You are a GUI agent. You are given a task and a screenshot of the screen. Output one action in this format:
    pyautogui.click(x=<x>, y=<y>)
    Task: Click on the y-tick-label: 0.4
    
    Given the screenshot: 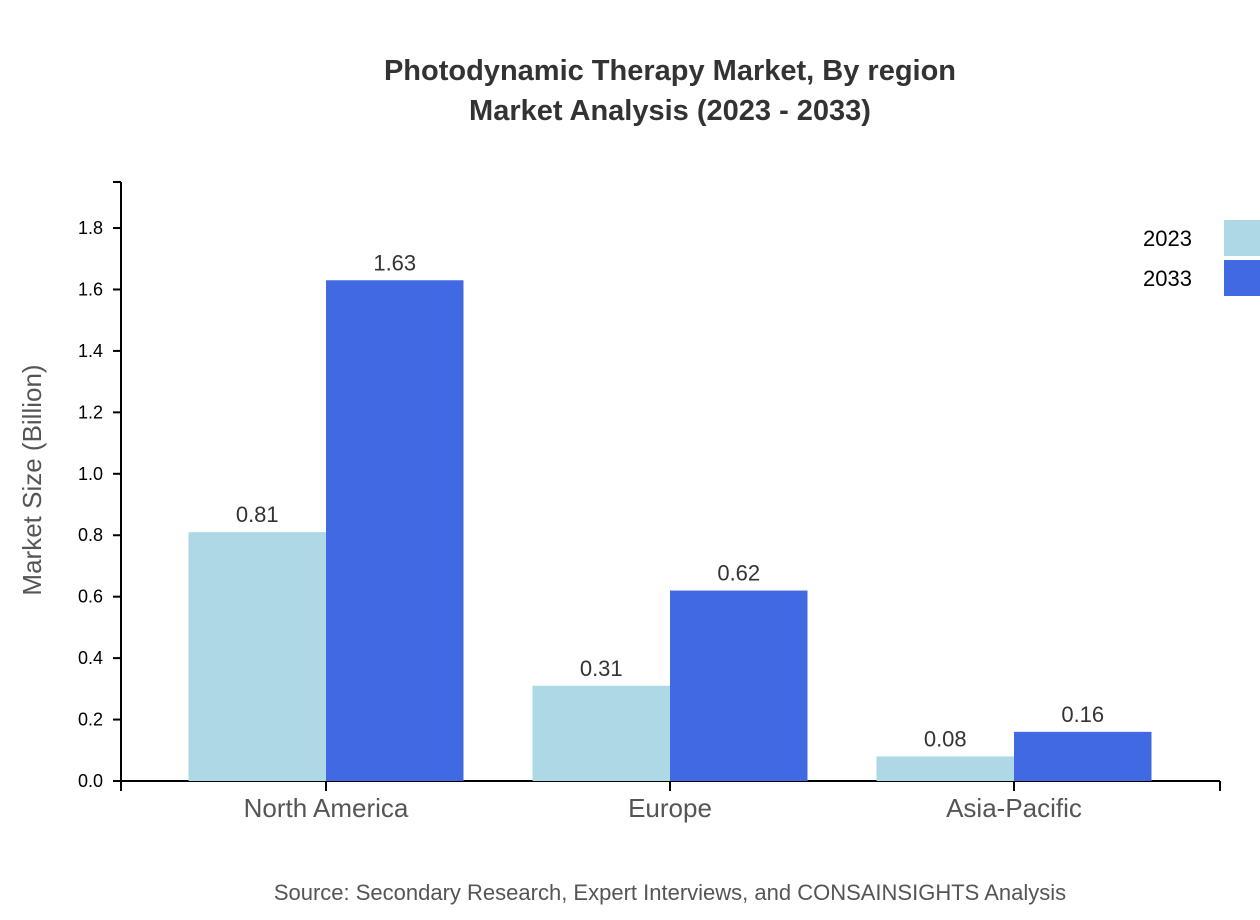 What is the action you would take?
    pyautogui.click(x=90, y=658)
    